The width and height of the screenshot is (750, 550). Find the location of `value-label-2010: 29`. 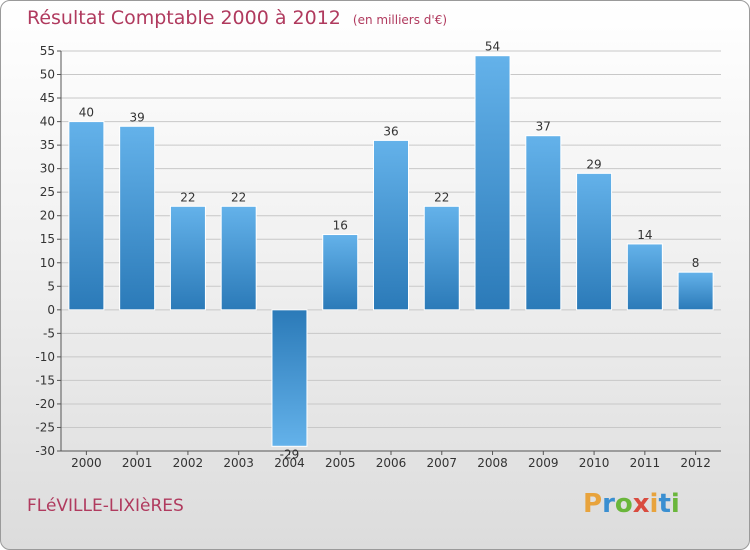

value-label-2010: 29 is located at coordinates (593, 164).